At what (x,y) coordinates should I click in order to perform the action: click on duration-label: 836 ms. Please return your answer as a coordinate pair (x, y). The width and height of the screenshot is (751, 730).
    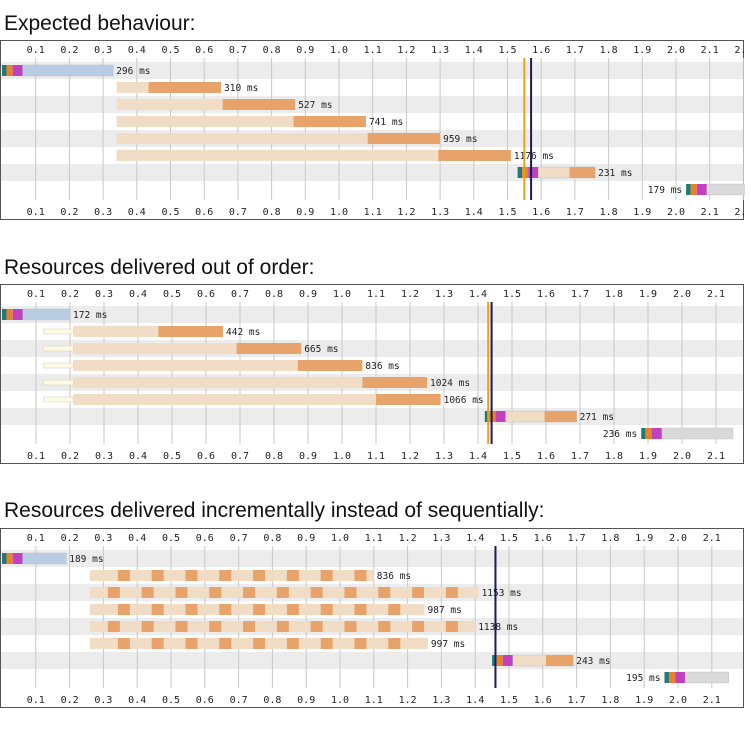
    Looking at the image, I should click on (394, 576).